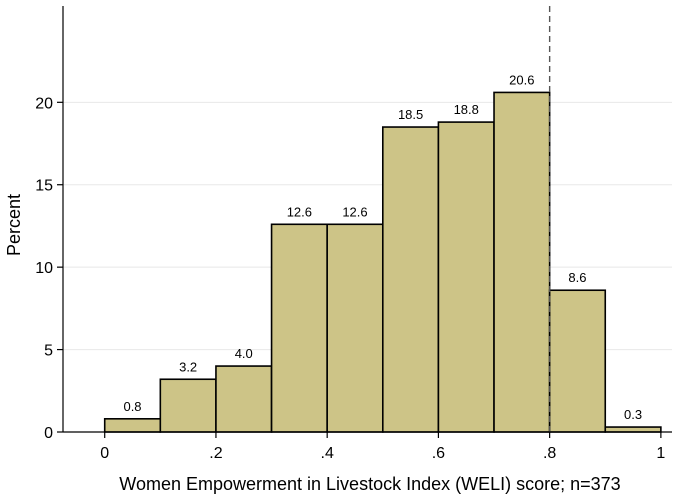 The height and width of the screenshot is (503, 686). I want to click on bar-value-label-2: 4.0, so click(244, 353).